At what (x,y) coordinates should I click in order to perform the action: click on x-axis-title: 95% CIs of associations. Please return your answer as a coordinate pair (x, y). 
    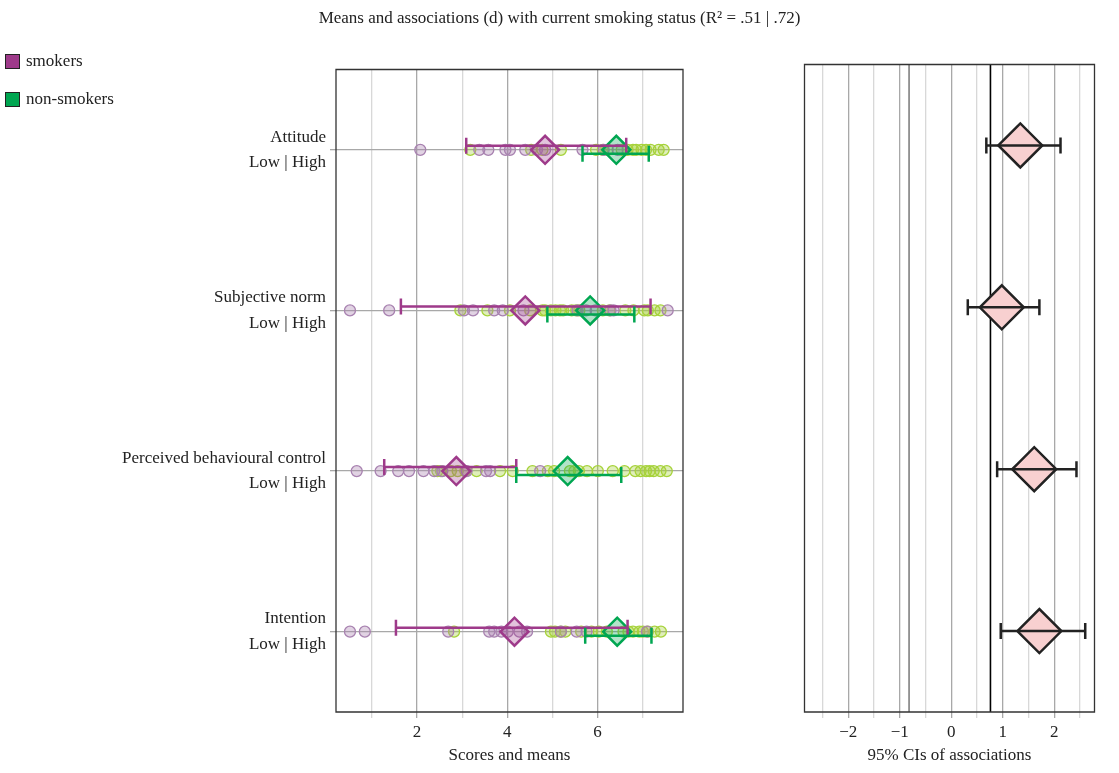
    Looking at the image, I should click on (949, 755).